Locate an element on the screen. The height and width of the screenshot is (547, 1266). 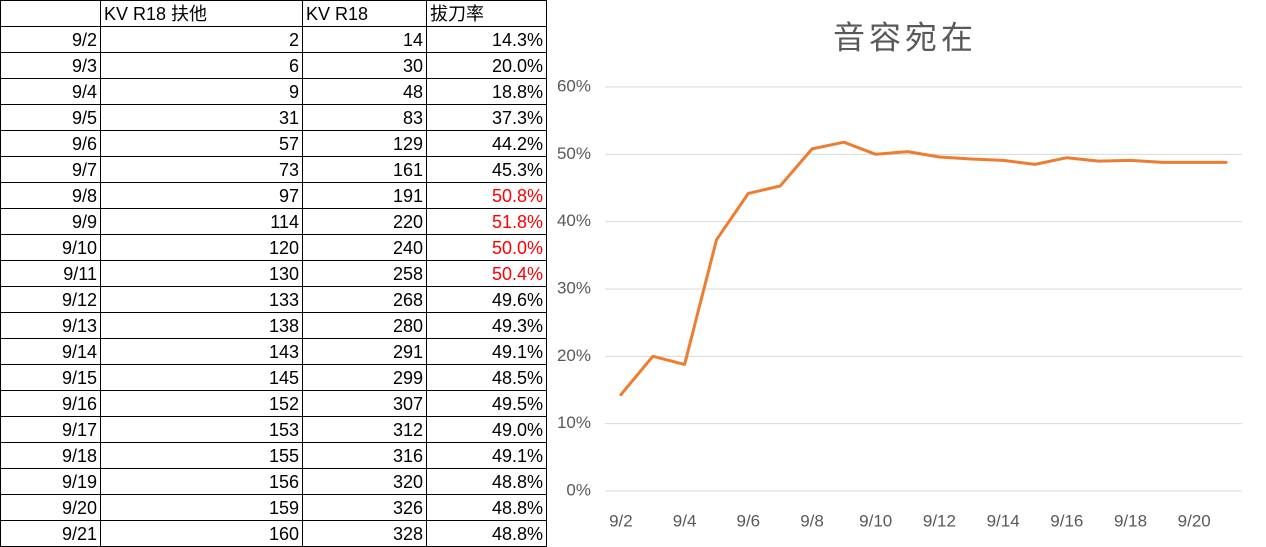
value-cell: 30 is located at coordinates (364, 65).